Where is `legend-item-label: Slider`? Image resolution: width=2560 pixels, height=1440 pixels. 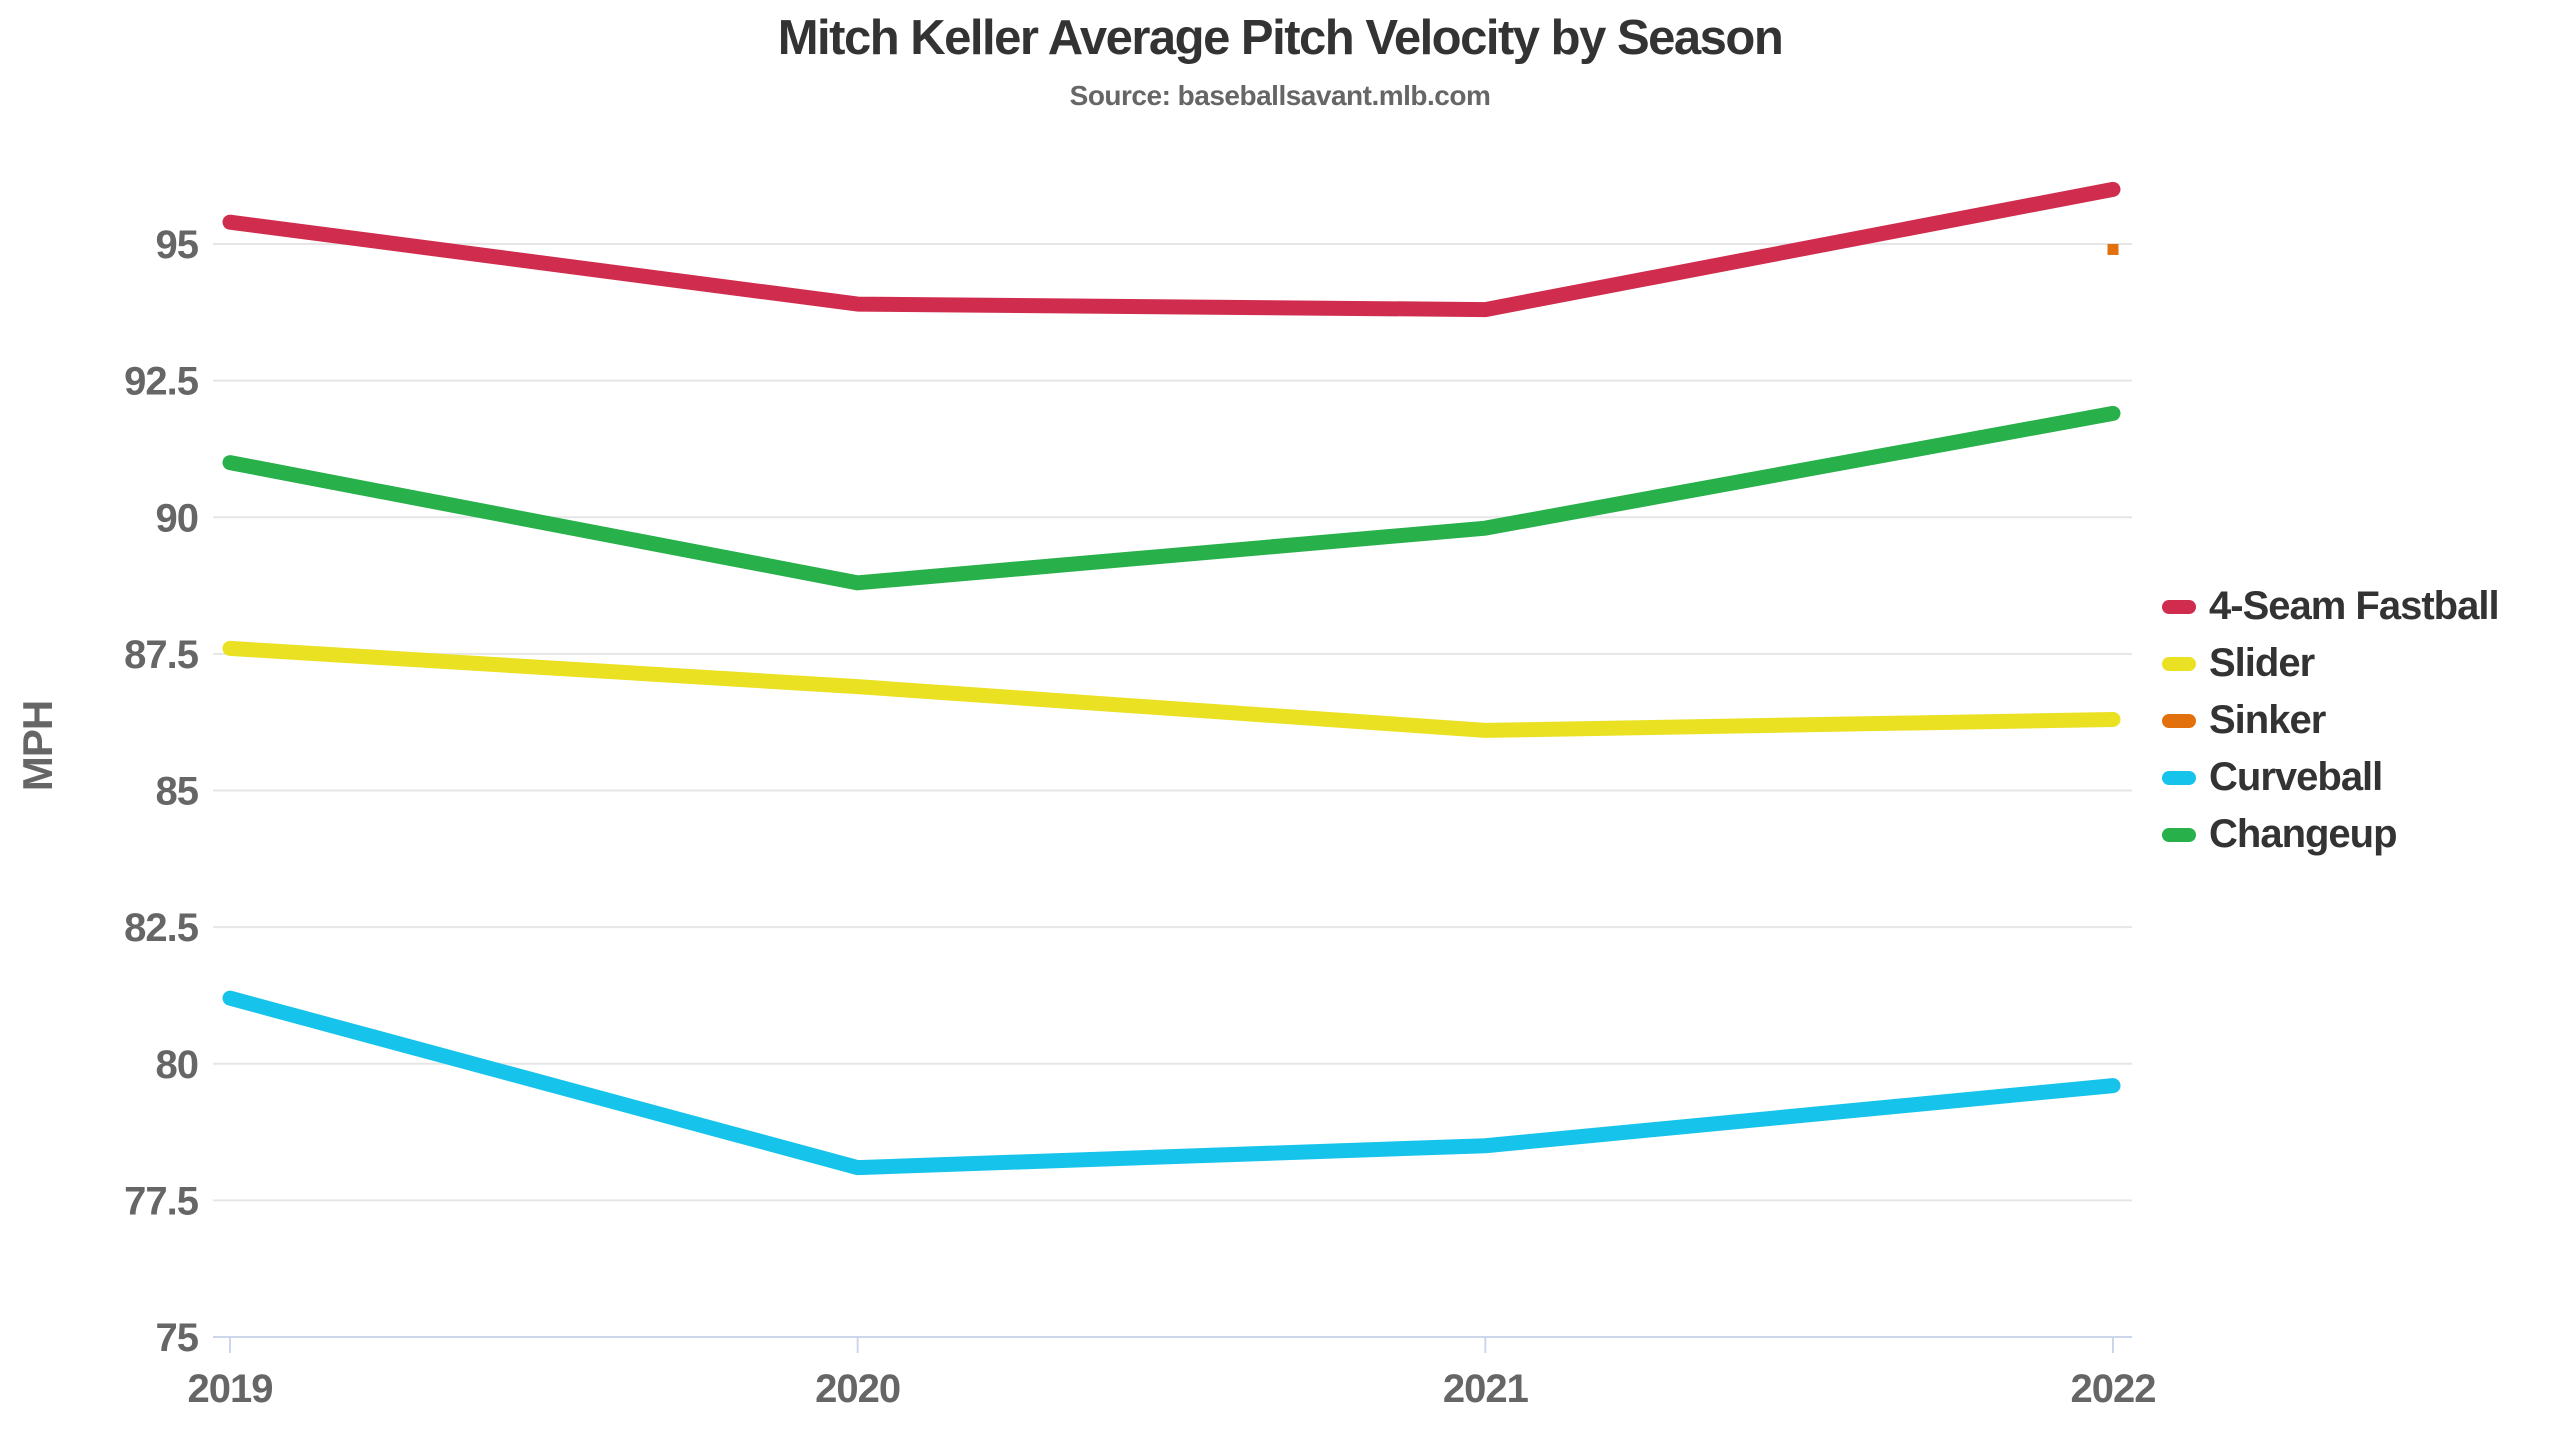 legend-item-label: Slider is located at coordinates (2262, 663).